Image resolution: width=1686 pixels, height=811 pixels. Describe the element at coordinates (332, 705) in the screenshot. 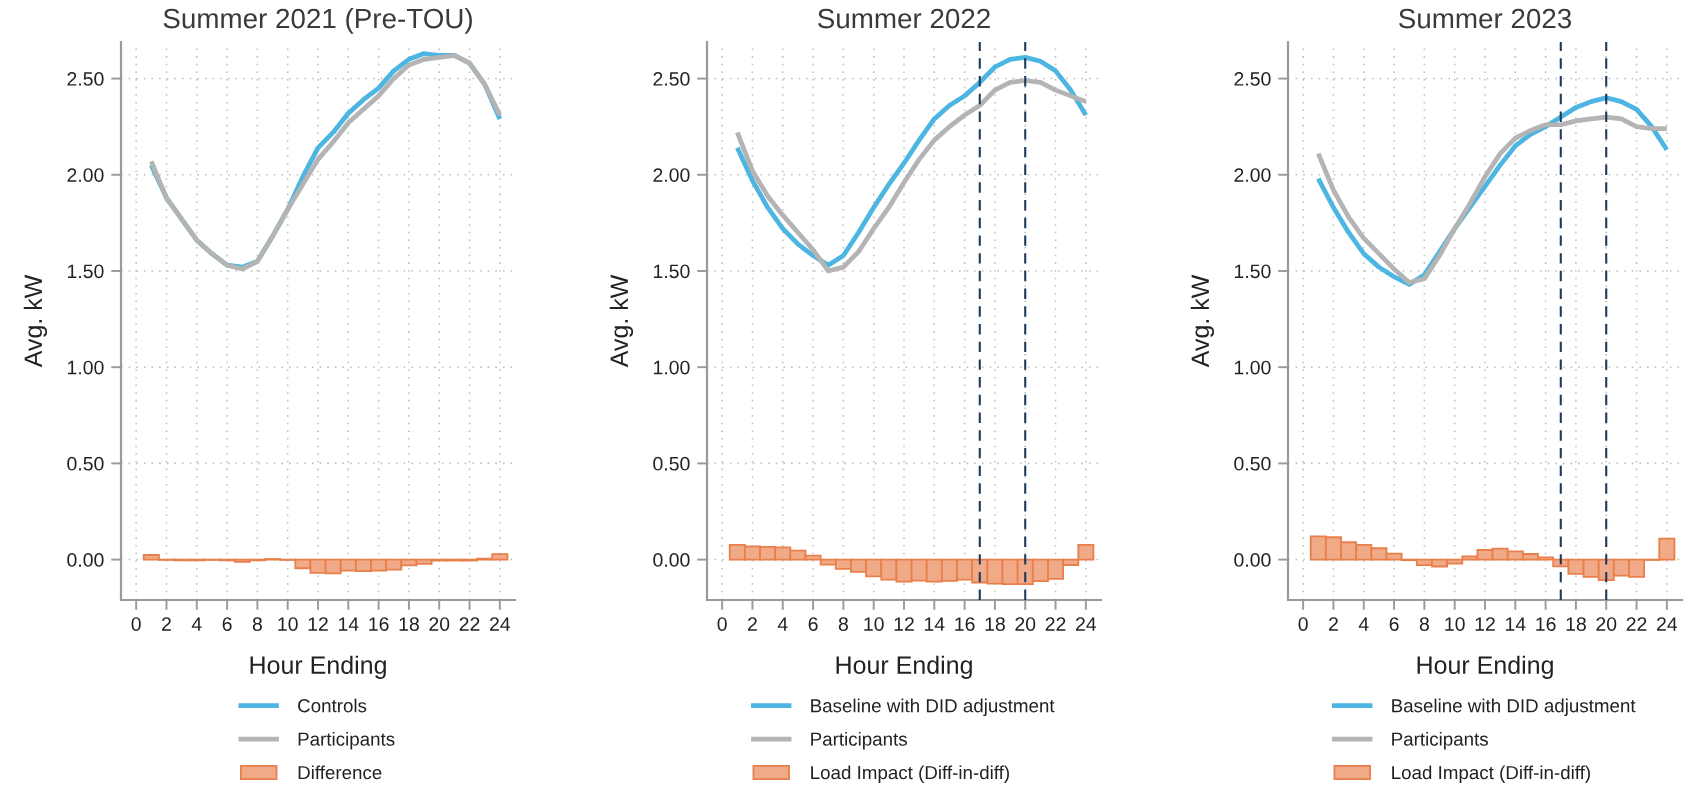

I see `legend-label: Controls` at that location.